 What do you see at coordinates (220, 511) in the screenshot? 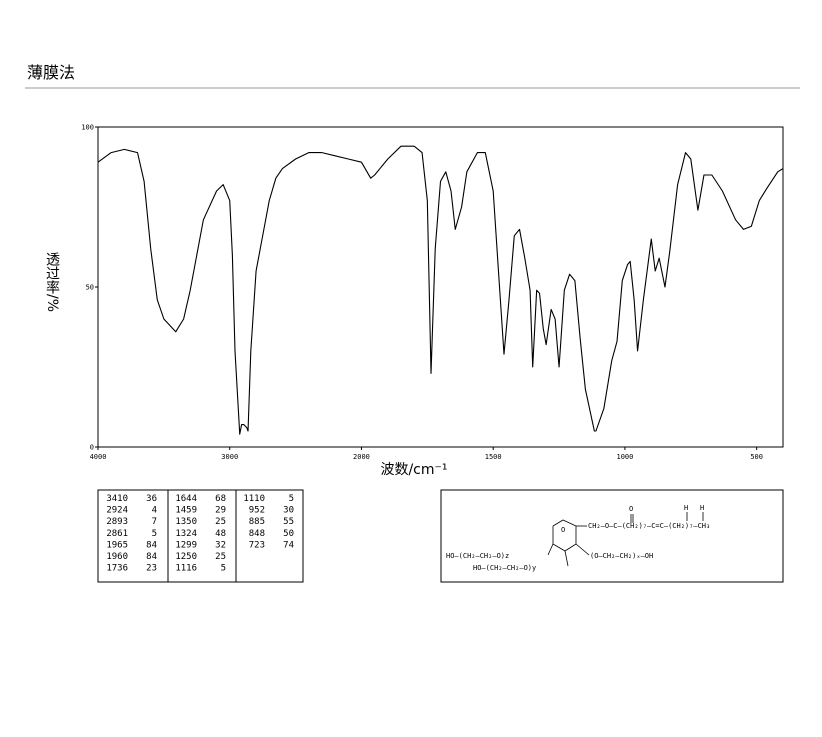
I see `peak-transmittance: 29` at bounding box center [220, 511].